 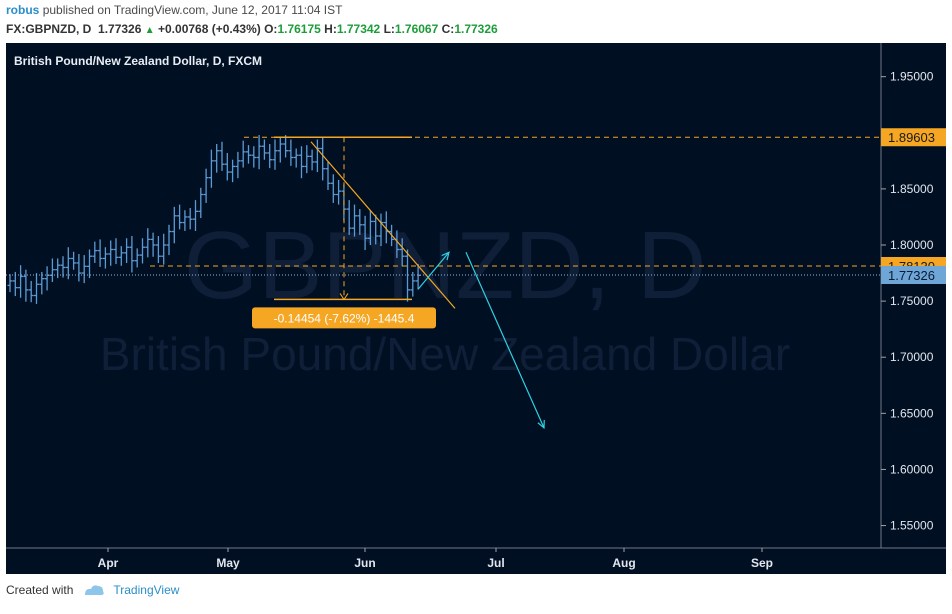 I want to click on measure-label-text: -0.14454 (-7.62%) -1445.4, so click(x=344, y=318).